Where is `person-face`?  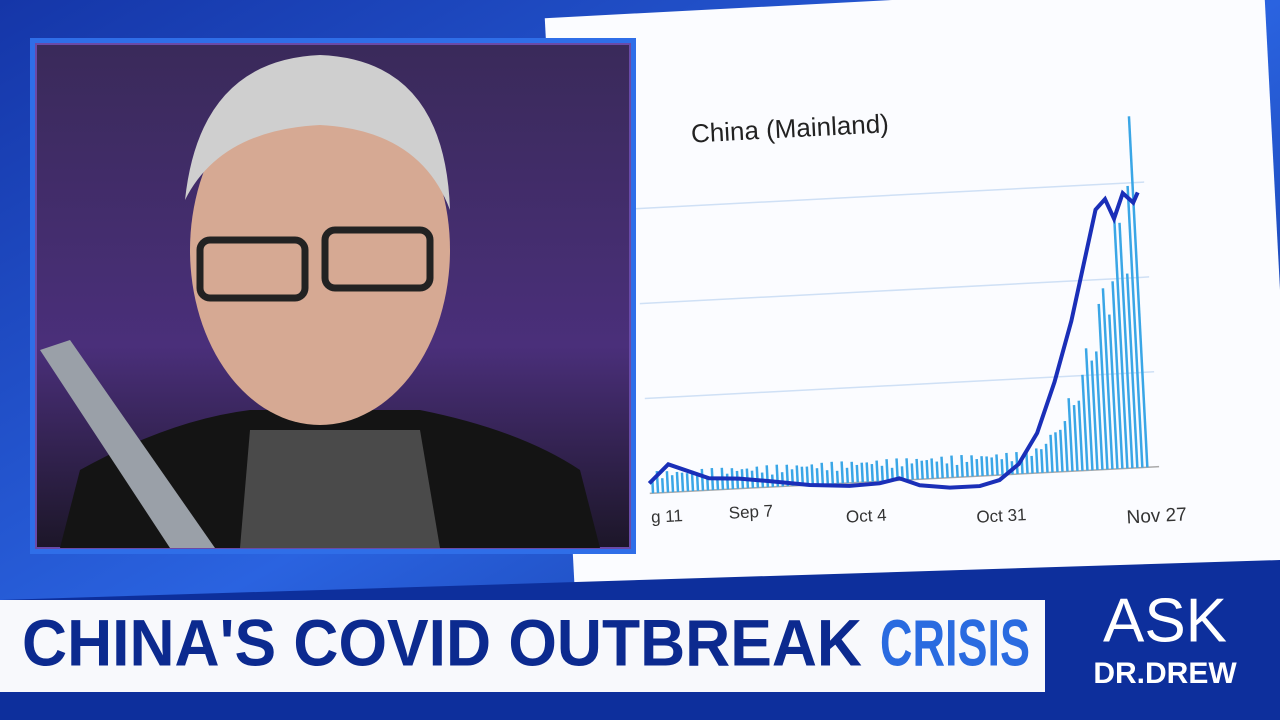
person-face is located at coordinates (320, 250).